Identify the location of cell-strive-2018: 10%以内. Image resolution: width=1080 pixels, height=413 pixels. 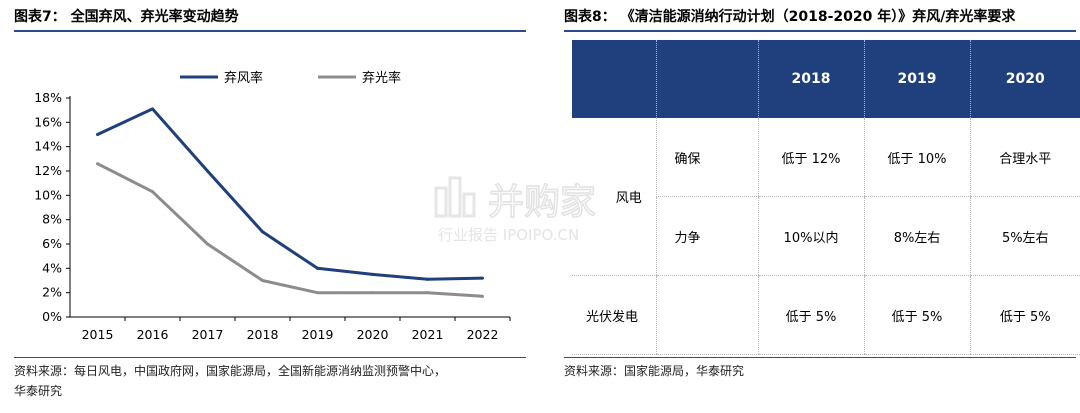
(810, 236).